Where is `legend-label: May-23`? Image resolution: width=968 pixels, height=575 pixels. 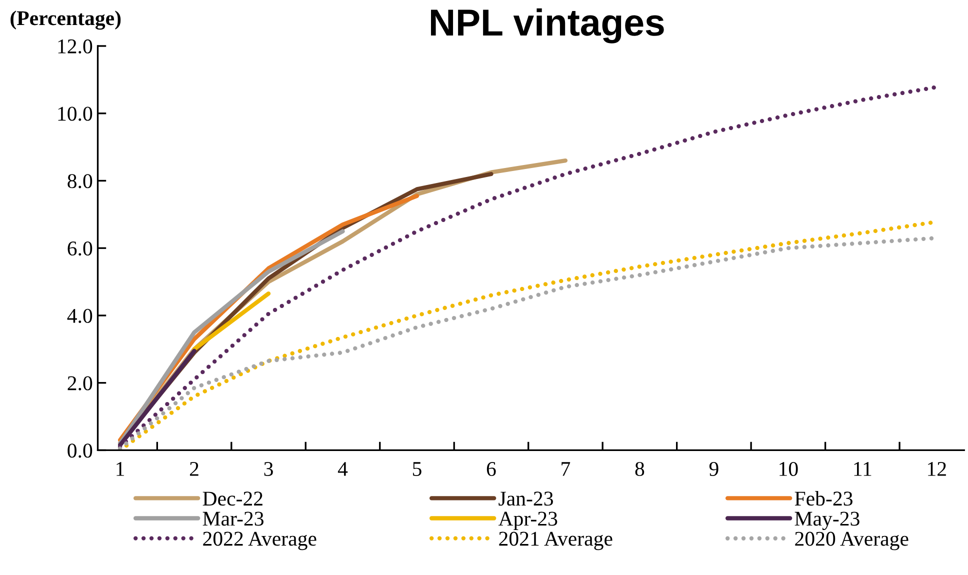 legend-label: May-23 is located at coordinates (827, 521).